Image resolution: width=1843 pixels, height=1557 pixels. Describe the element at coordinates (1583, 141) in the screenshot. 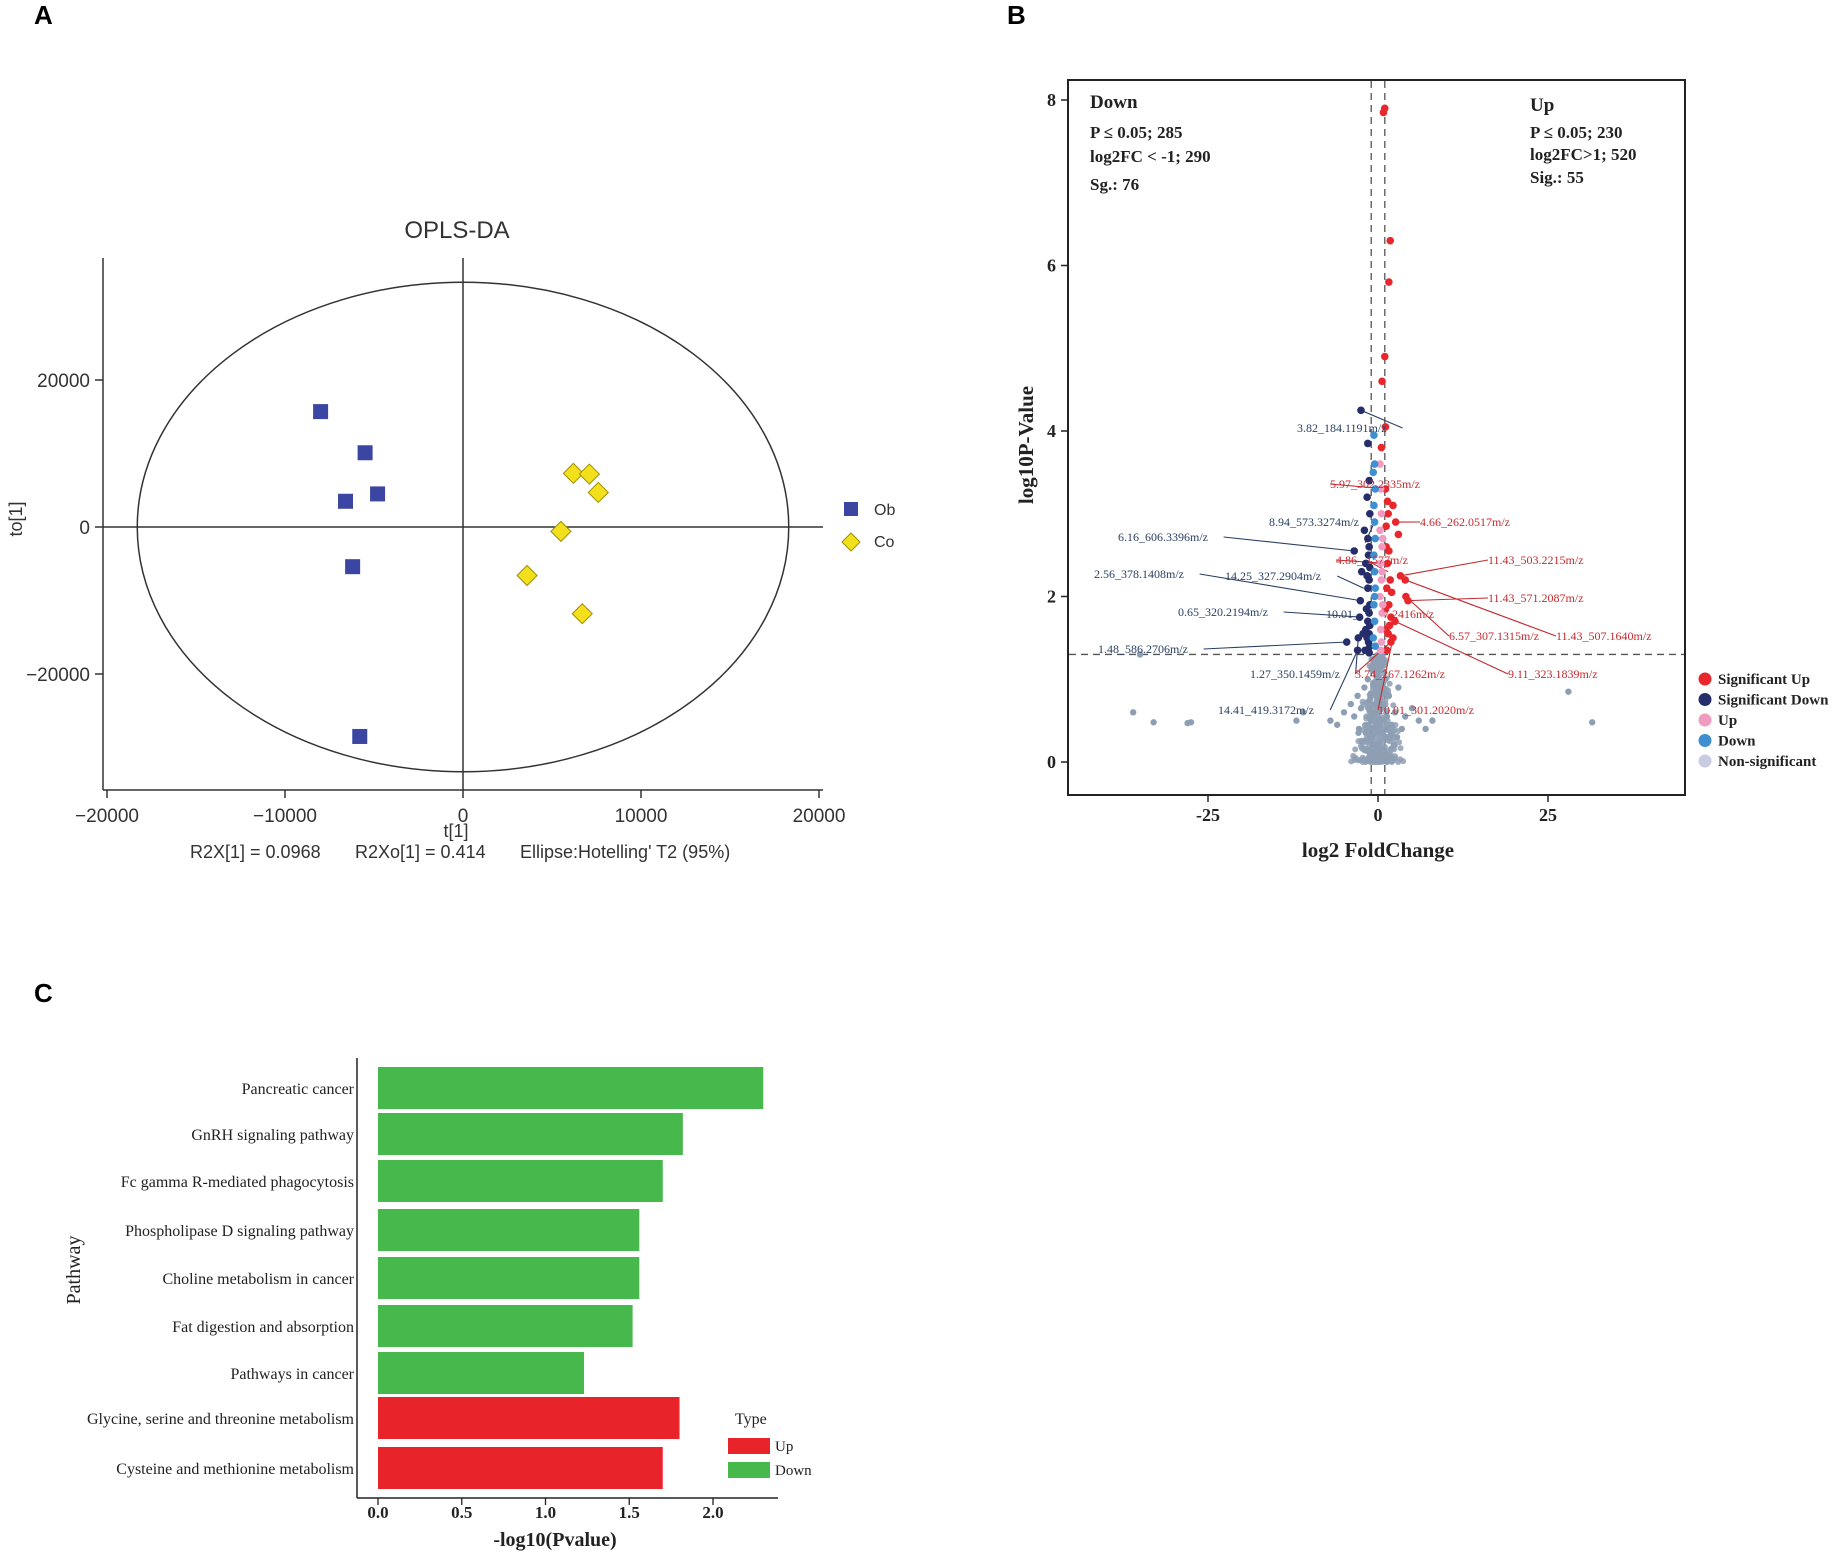

I see `volcano-up-summary: Up P ≤ 0.05; 230 log2FC>1; 520 Sig.: 55` at that location.